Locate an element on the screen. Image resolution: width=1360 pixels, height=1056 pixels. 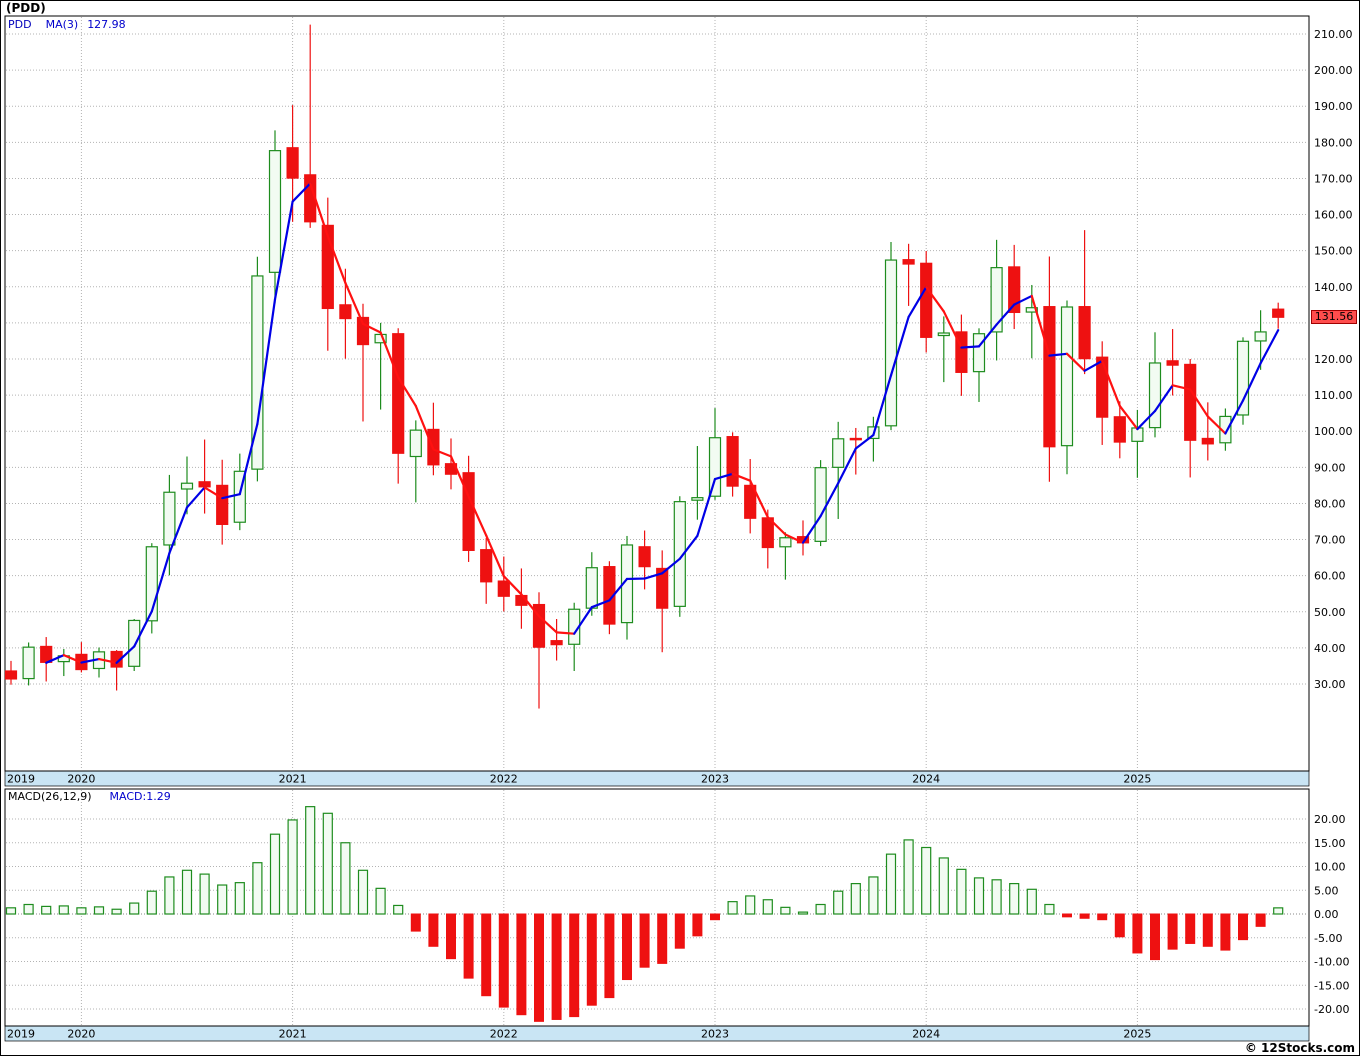
svg-text: 150.00 is located at coordinates (1333, 251).